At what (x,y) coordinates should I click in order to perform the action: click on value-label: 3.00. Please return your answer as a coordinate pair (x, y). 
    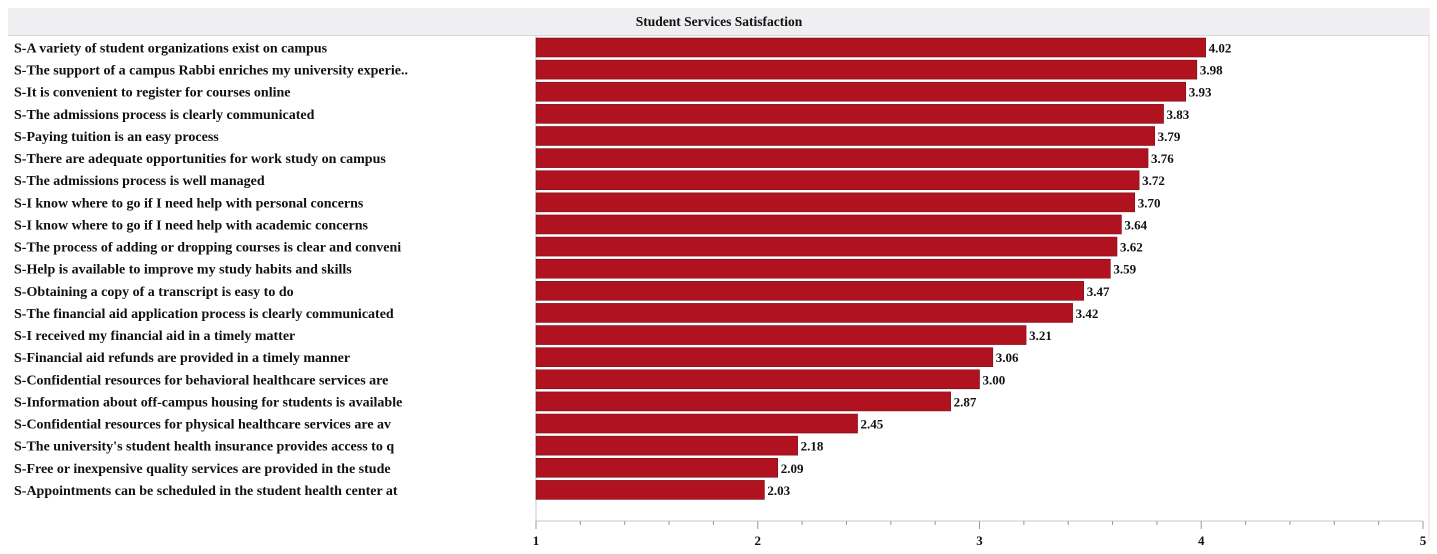
    Looking at the image, I should click on (994, 379).